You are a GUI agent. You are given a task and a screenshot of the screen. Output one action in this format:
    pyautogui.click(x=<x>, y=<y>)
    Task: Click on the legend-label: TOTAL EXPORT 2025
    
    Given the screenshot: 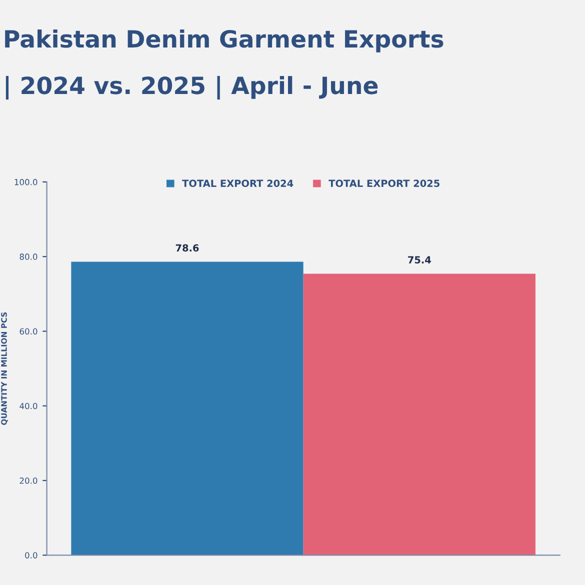 What is the action you would take?
    pyautogui.click(x=384, y=184)
    